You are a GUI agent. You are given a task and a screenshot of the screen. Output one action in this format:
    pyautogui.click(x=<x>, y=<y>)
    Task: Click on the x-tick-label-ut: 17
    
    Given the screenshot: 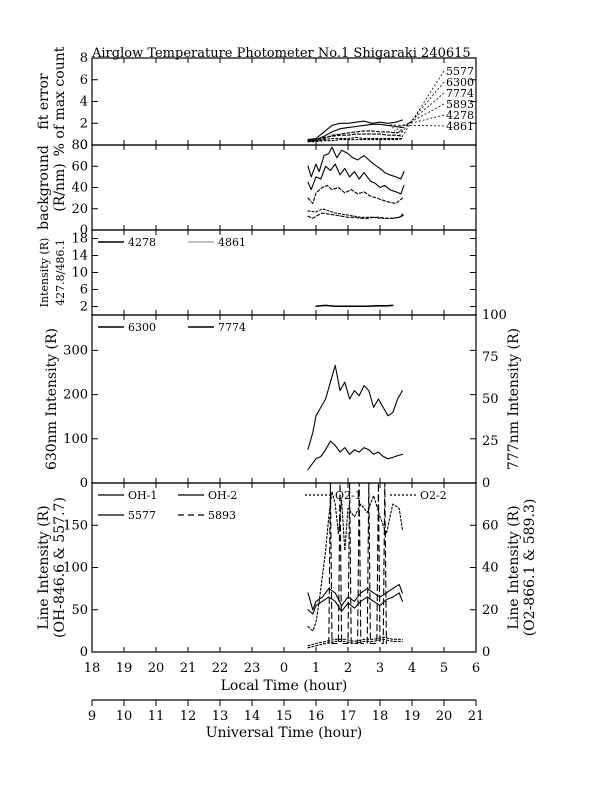 What is the action you would take?
    pyautogui.click(x=348, y=716)
    